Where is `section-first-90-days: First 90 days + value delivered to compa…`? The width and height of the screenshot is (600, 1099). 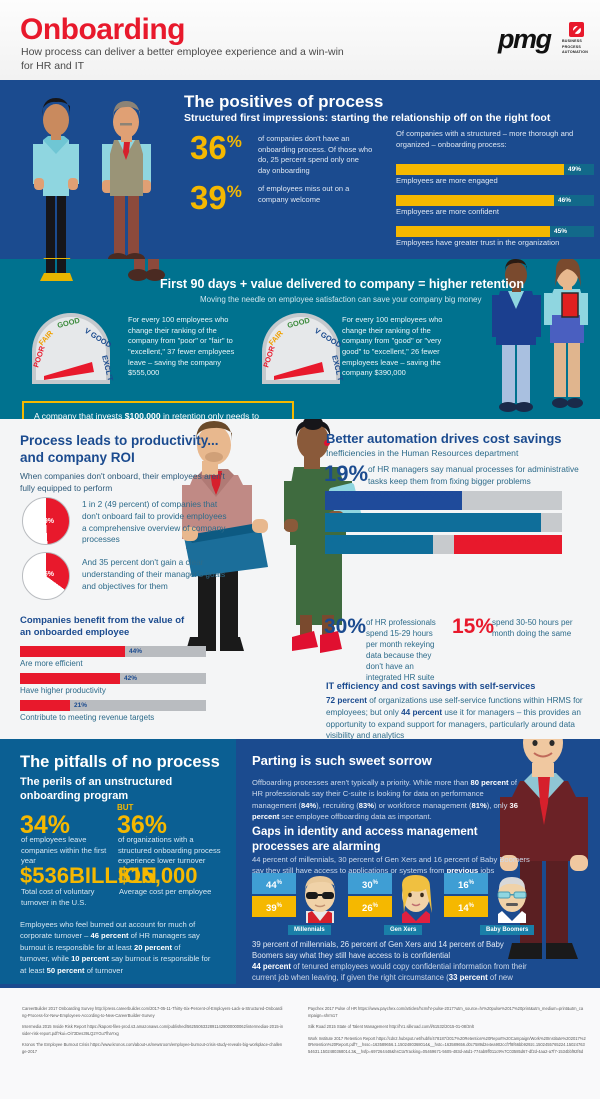 section-first-90-days: First 90 days + value delivered to compa… is located at coordinates (300, 339).